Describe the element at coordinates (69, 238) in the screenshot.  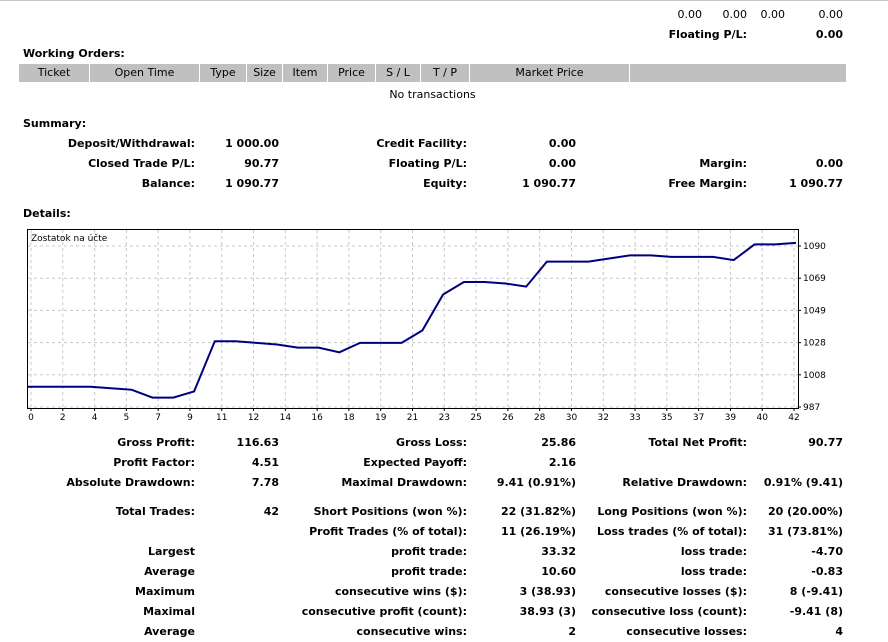
I see `chart-title: Zostatok na účte` at that location.